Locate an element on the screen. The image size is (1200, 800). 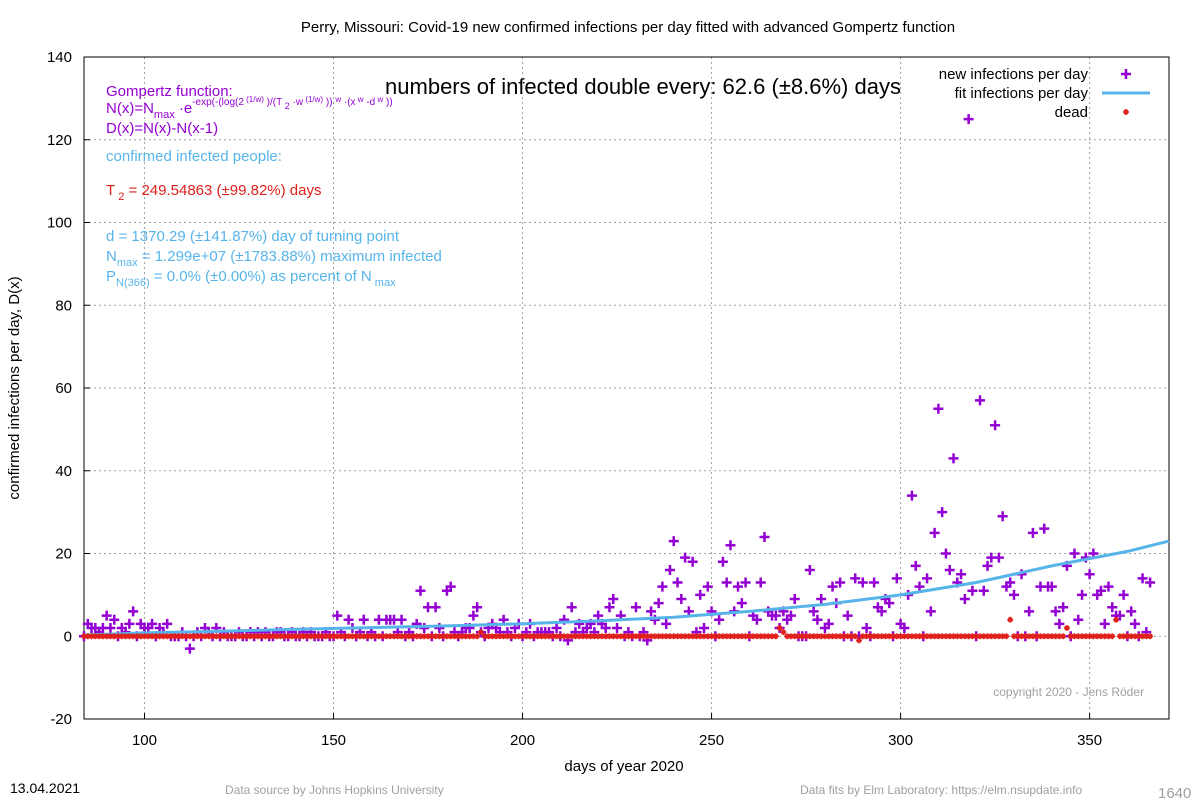
annotation-part: confirmed infected people: is located at coordinates (194, 156).